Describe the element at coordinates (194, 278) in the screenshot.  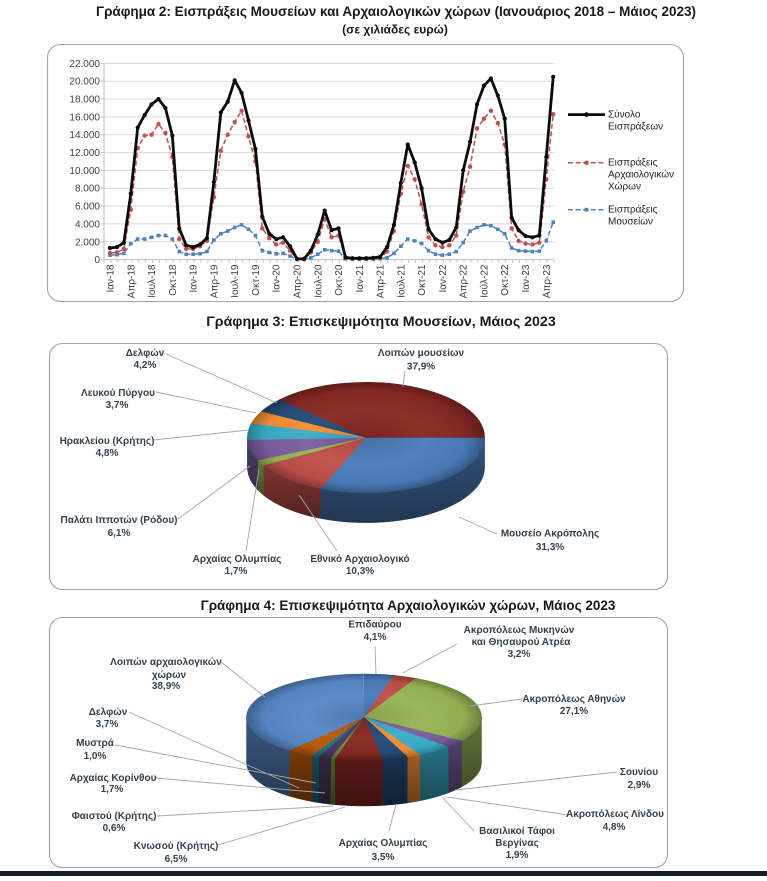
I see `svg-text: Ιαν-19` at that location.